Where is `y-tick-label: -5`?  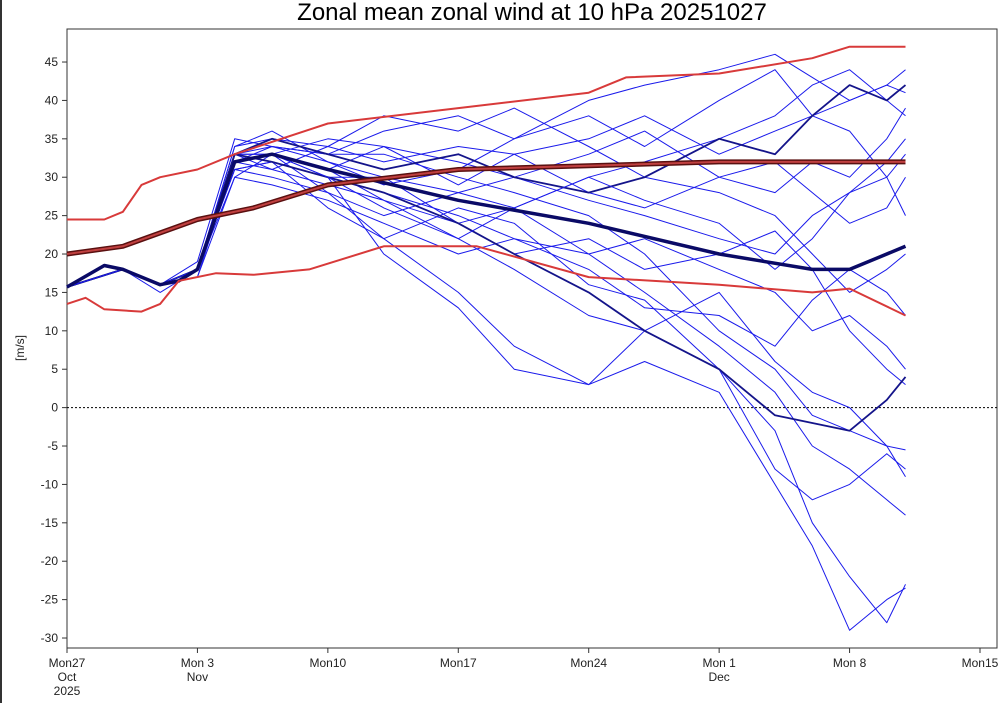
y-tick-label: -5 is located at coordinates (52, 446).